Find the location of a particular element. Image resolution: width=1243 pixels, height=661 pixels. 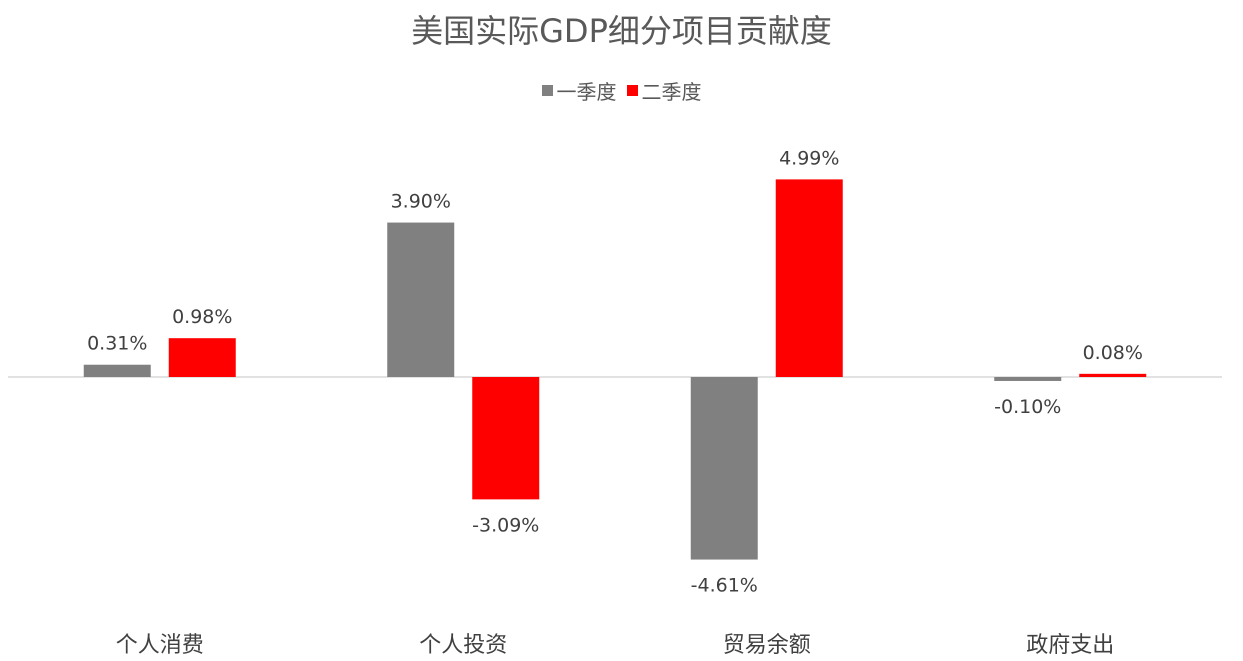

data-label-series-1-2: 3.90% is located at coordinates (421, 202).